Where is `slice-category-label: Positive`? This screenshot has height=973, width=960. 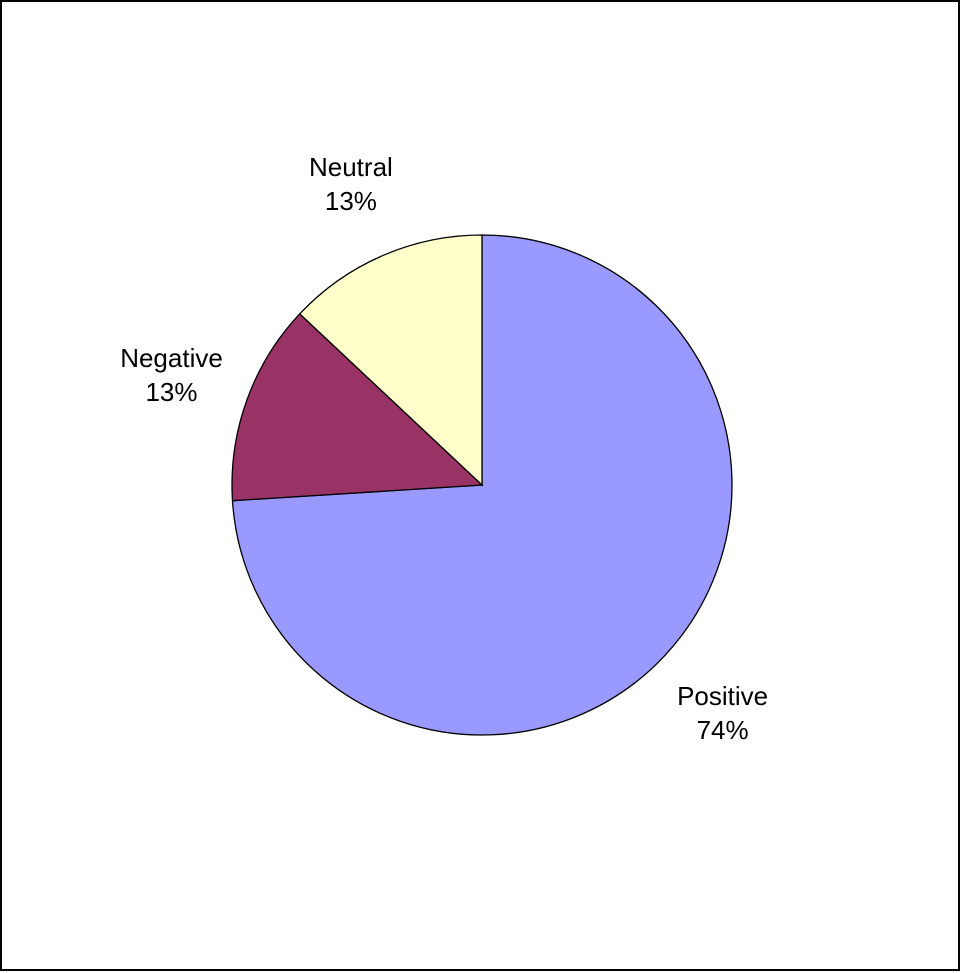
slice-category-label: Positive is located at coordinates (722, 696).